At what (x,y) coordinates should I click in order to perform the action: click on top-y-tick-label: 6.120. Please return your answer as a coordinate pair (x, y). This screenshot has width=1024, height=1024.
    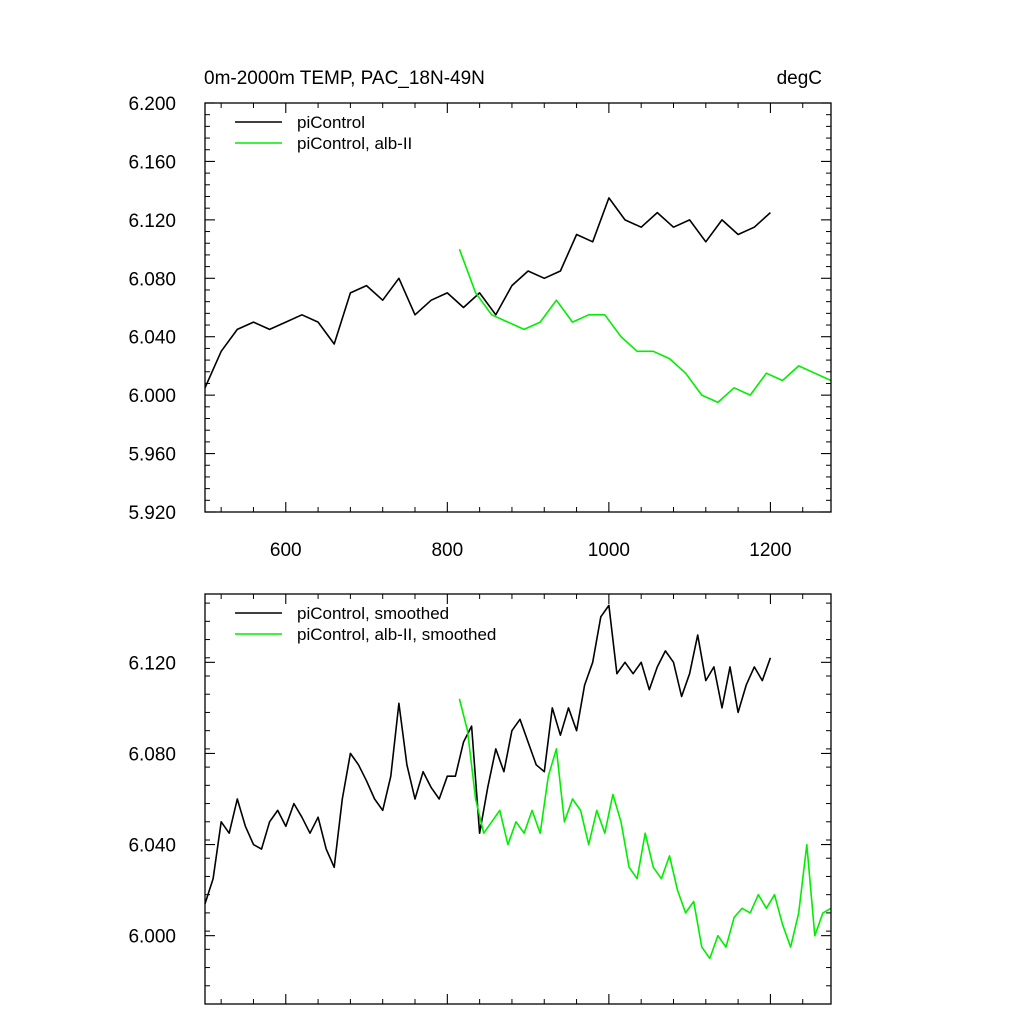
    Looking at the image, I should click on (152, 221).